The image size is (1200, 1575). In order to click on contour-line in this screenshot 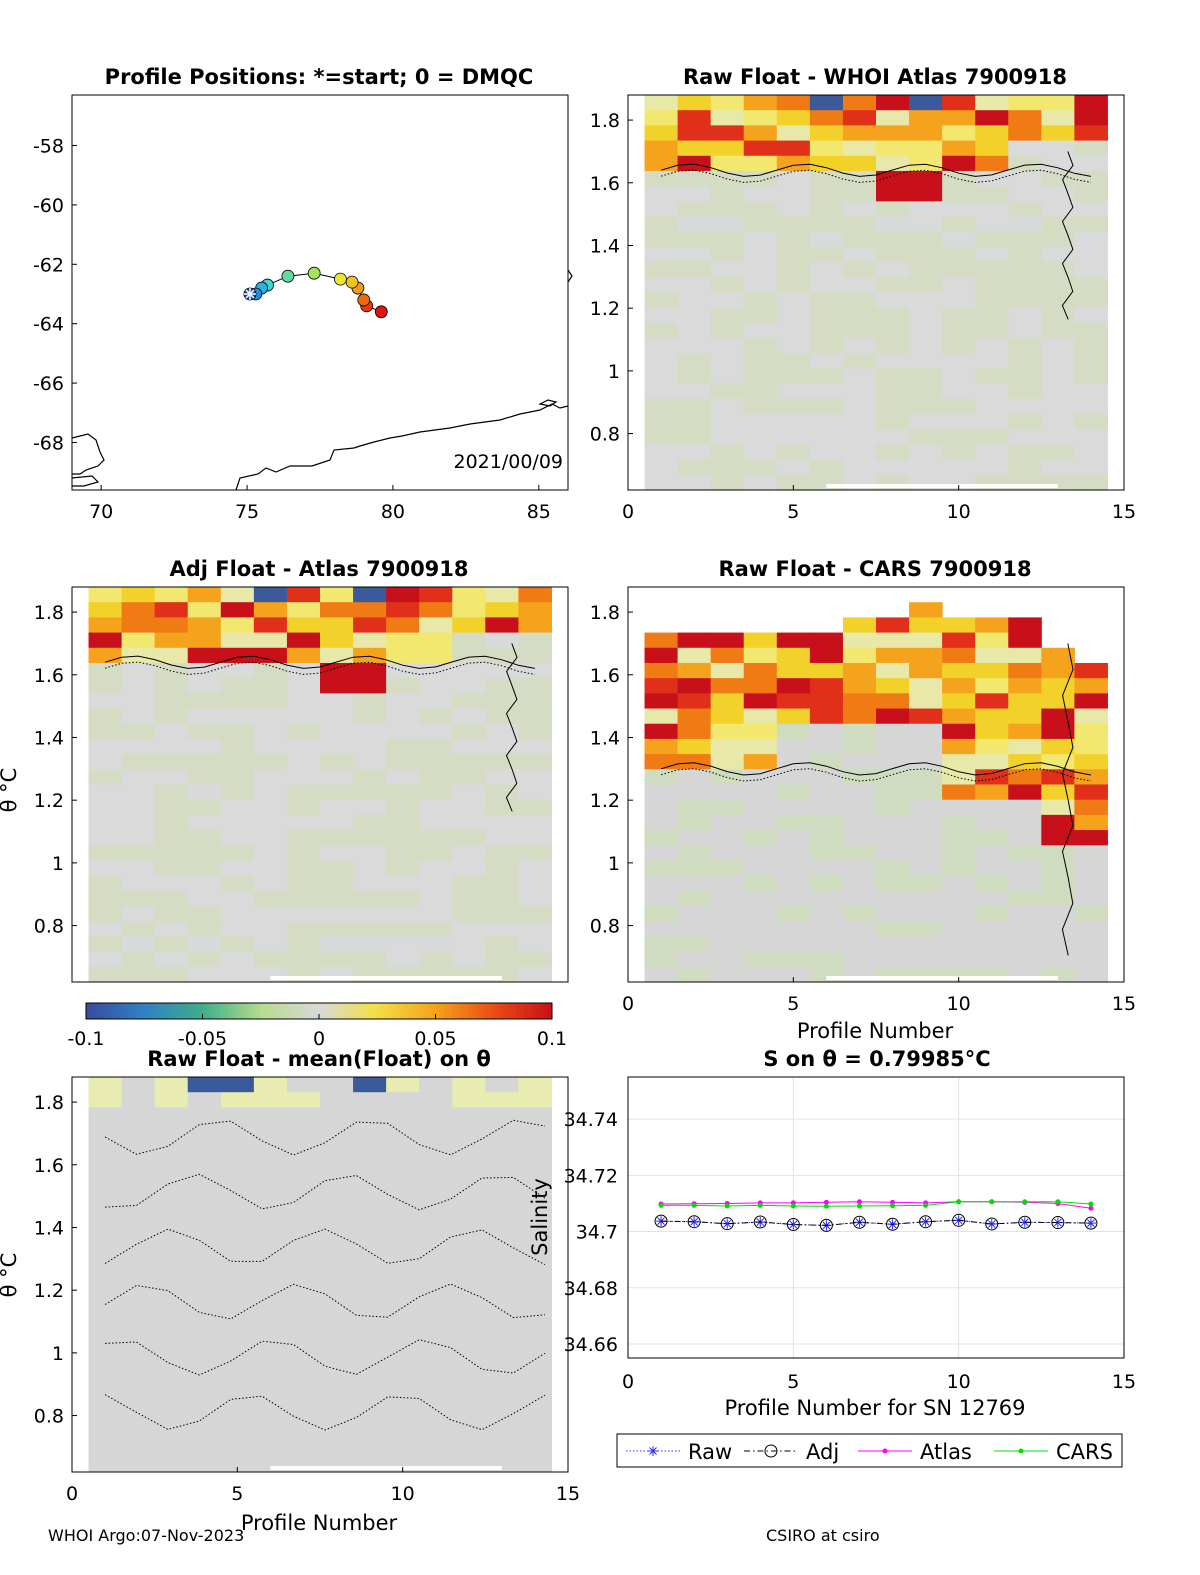, I will do `click(325, 1357)`.